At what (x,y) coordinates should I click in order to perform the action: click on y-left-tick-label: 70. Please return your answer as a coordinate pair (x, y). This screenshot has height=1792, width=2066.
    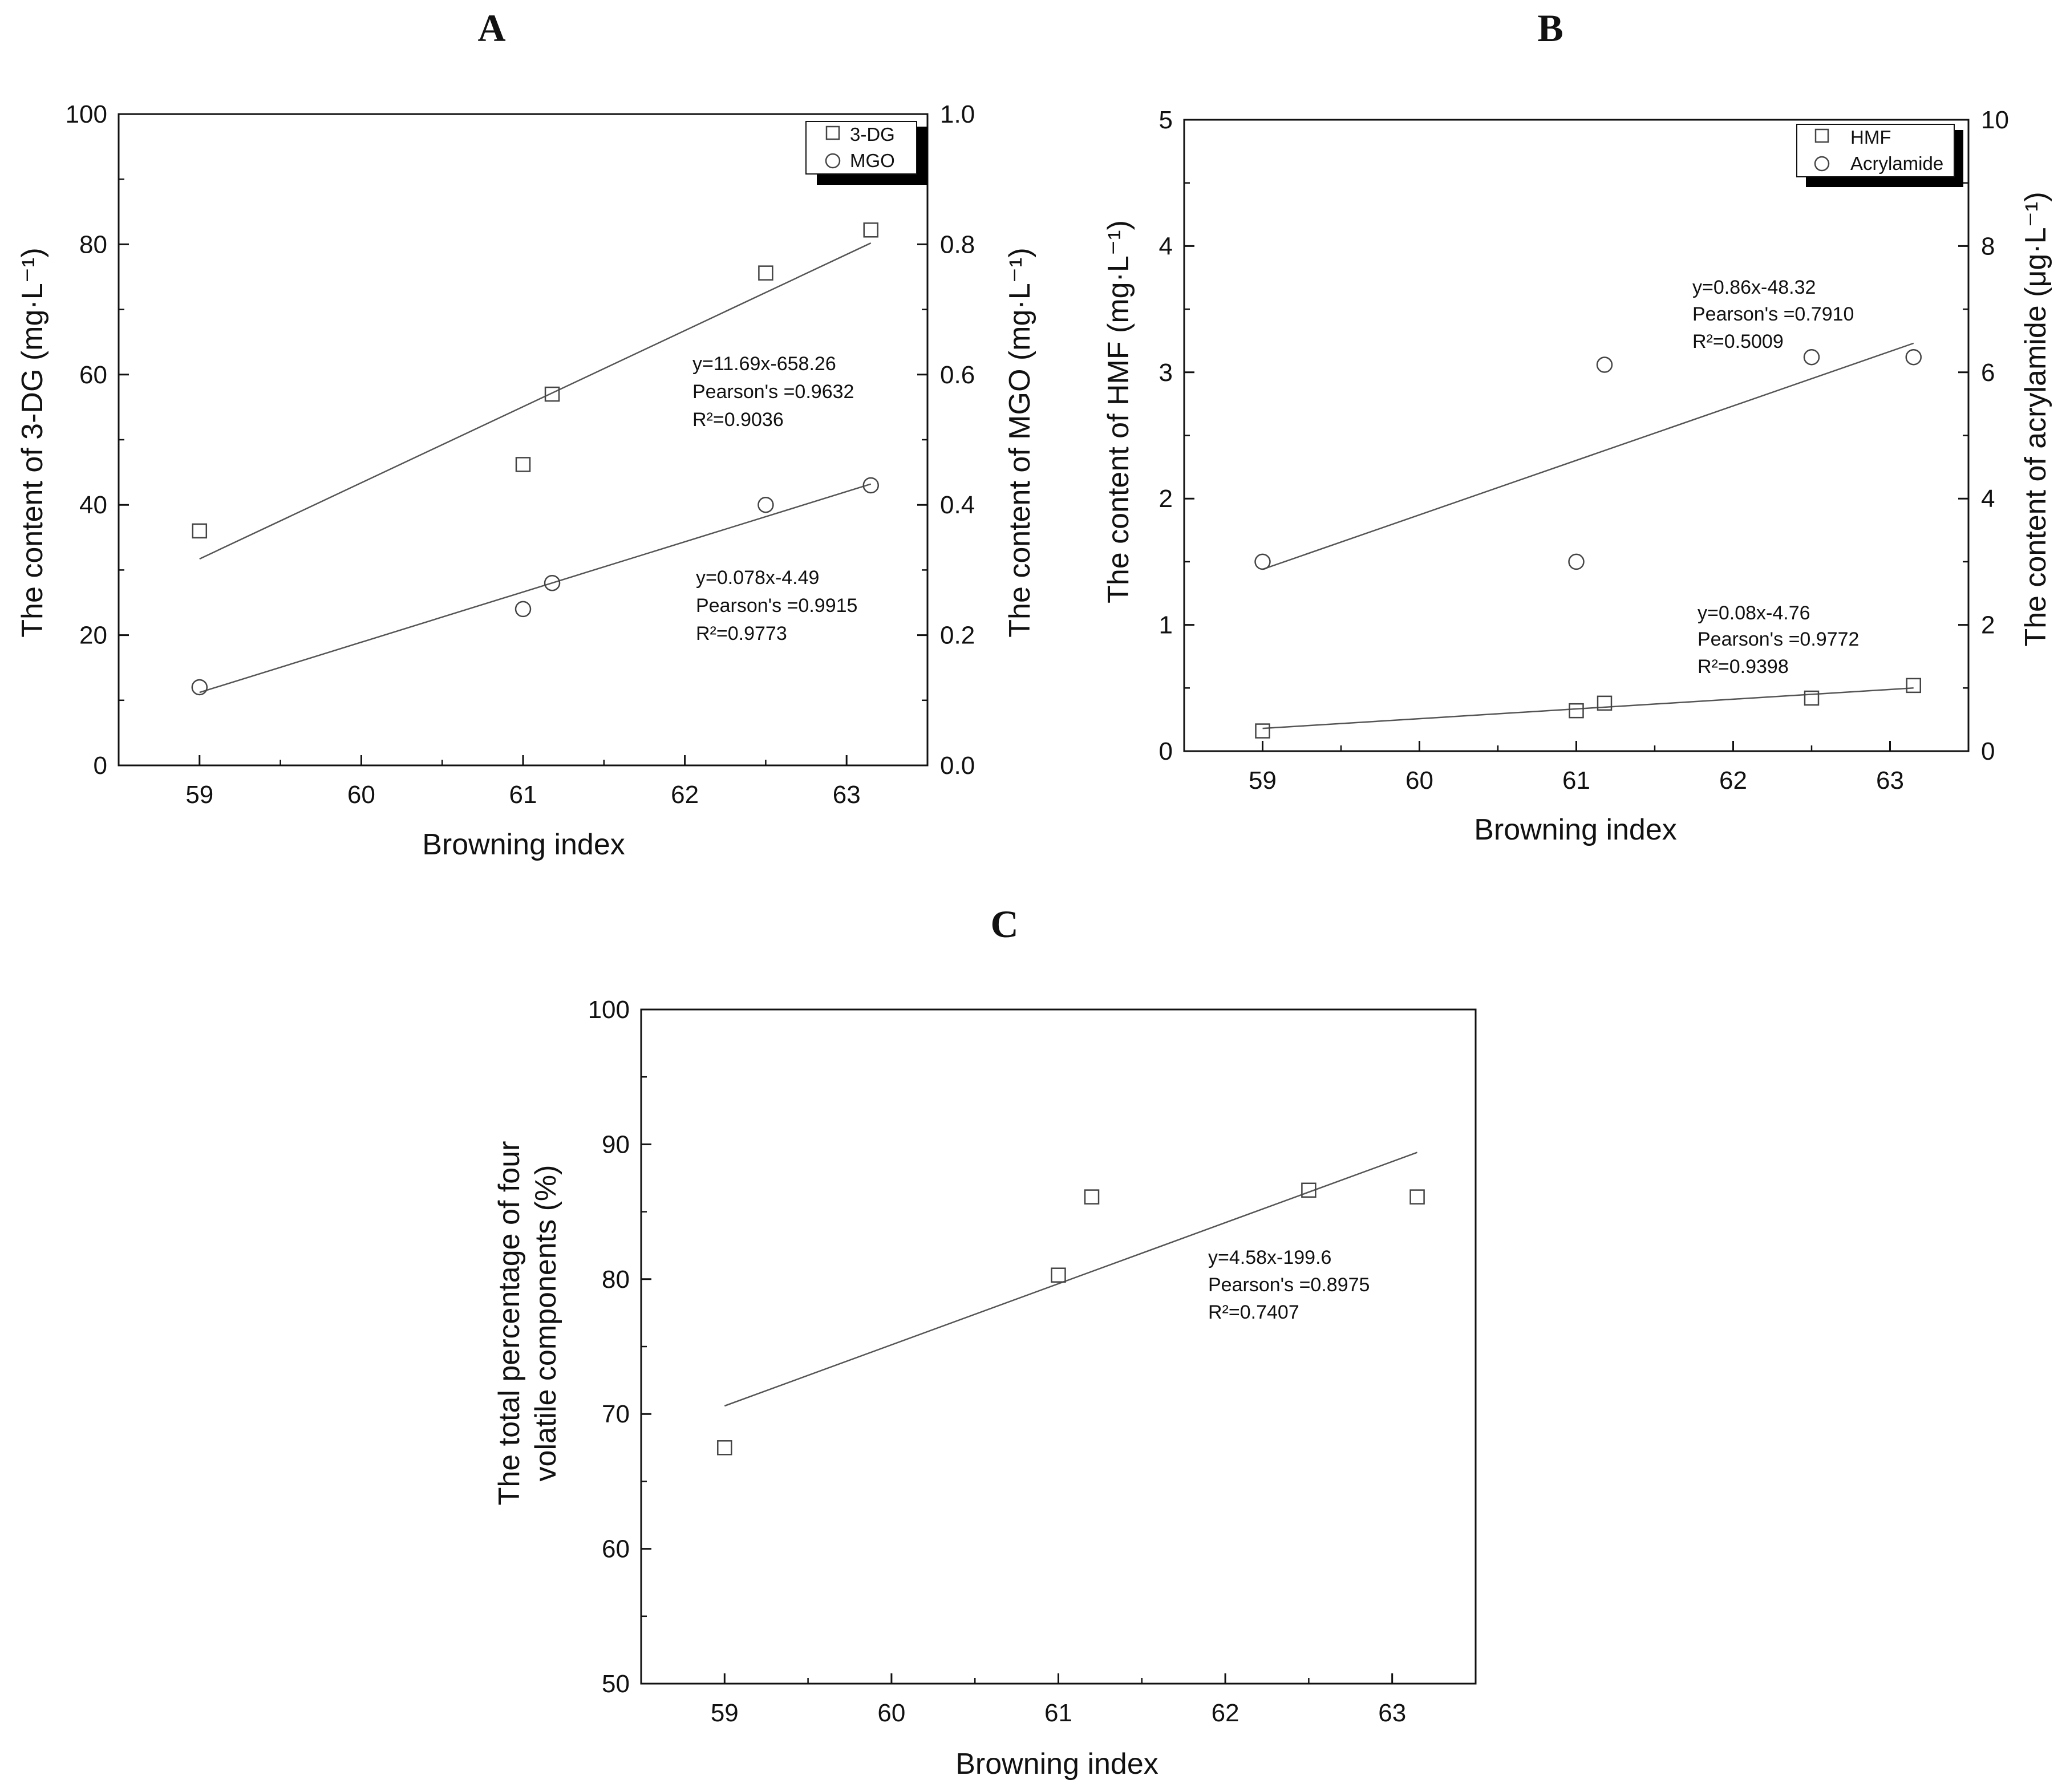
    Looking at the image, I should click on (616, 1414).